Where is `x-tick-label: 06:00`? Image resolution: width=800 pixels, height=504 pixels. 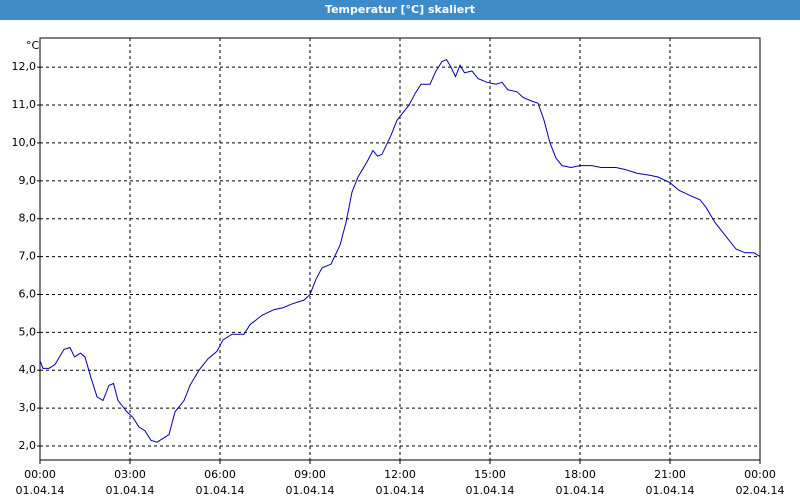
x-tick-label: 06:00 is located at coordinates (220, 474).